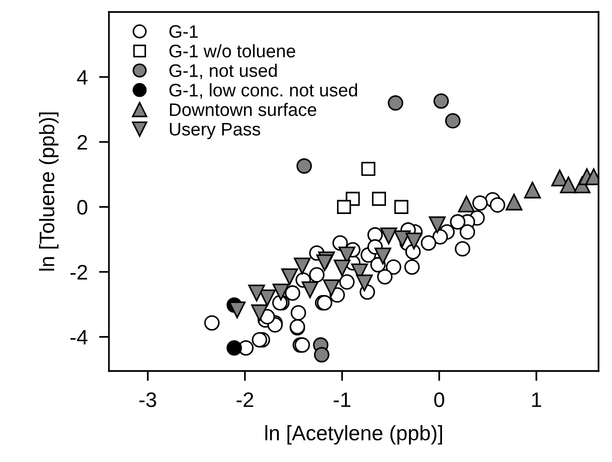  I want to click on y-tick-label: -2, so click(79, 272).